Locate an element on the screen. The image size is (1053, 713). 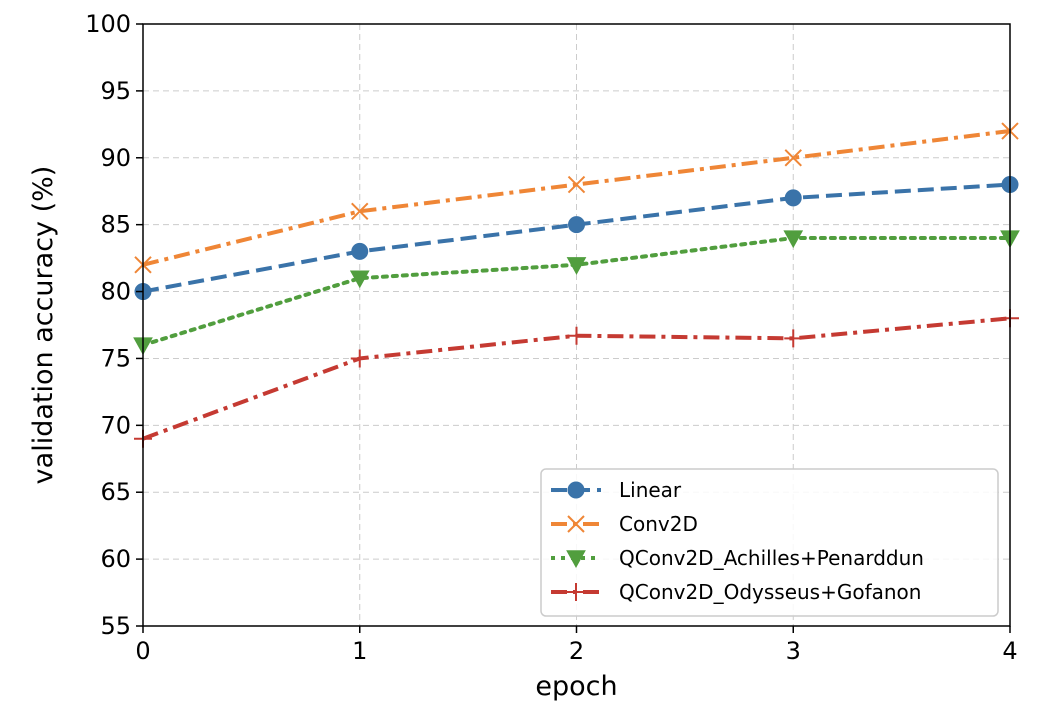
legend-item: Conv2D is located at coordinates (624, 524).